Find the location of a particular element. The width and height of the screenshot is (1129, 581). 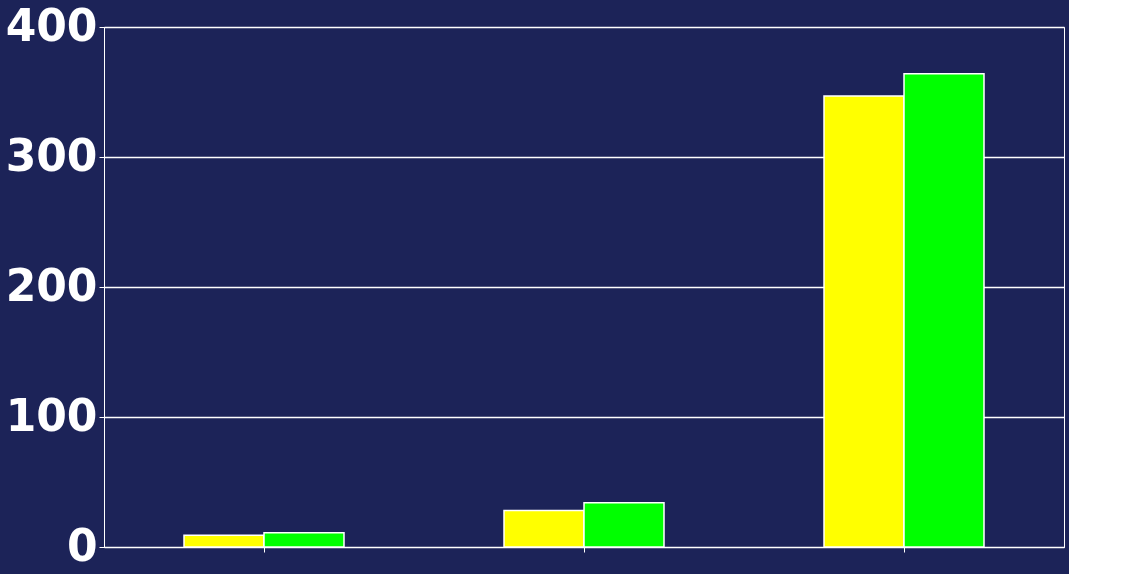

y-tick-label: 200 is located at coordinates (51, 285).